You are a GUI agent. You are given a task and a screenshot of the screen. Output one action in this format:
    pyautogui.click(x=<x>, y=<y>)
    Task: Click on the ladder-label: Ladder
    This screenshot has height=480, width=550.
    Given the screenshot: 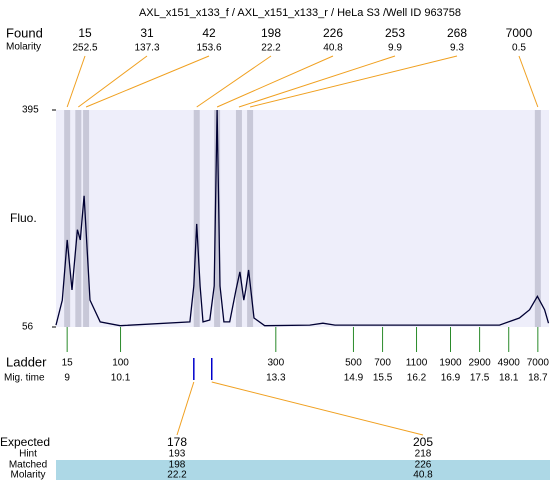 What is the action you would take?
    pyautogui.click(x=26, y=361)
    